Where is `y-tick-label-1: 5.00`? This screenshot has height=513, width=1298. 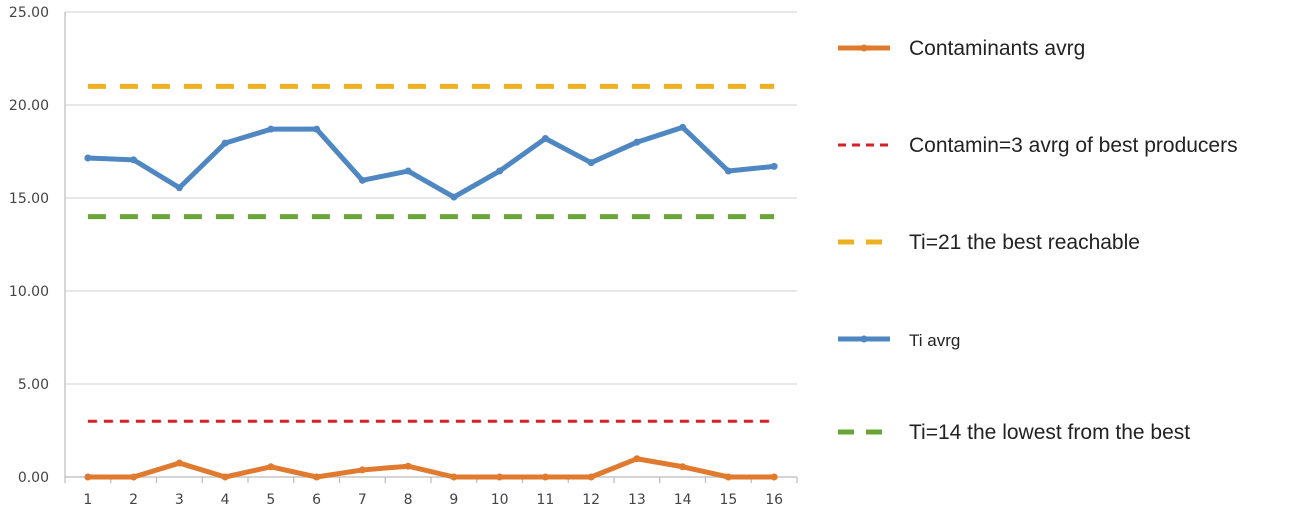 y-tick-label-1: 5.00 is located at coordinates (33, 385).